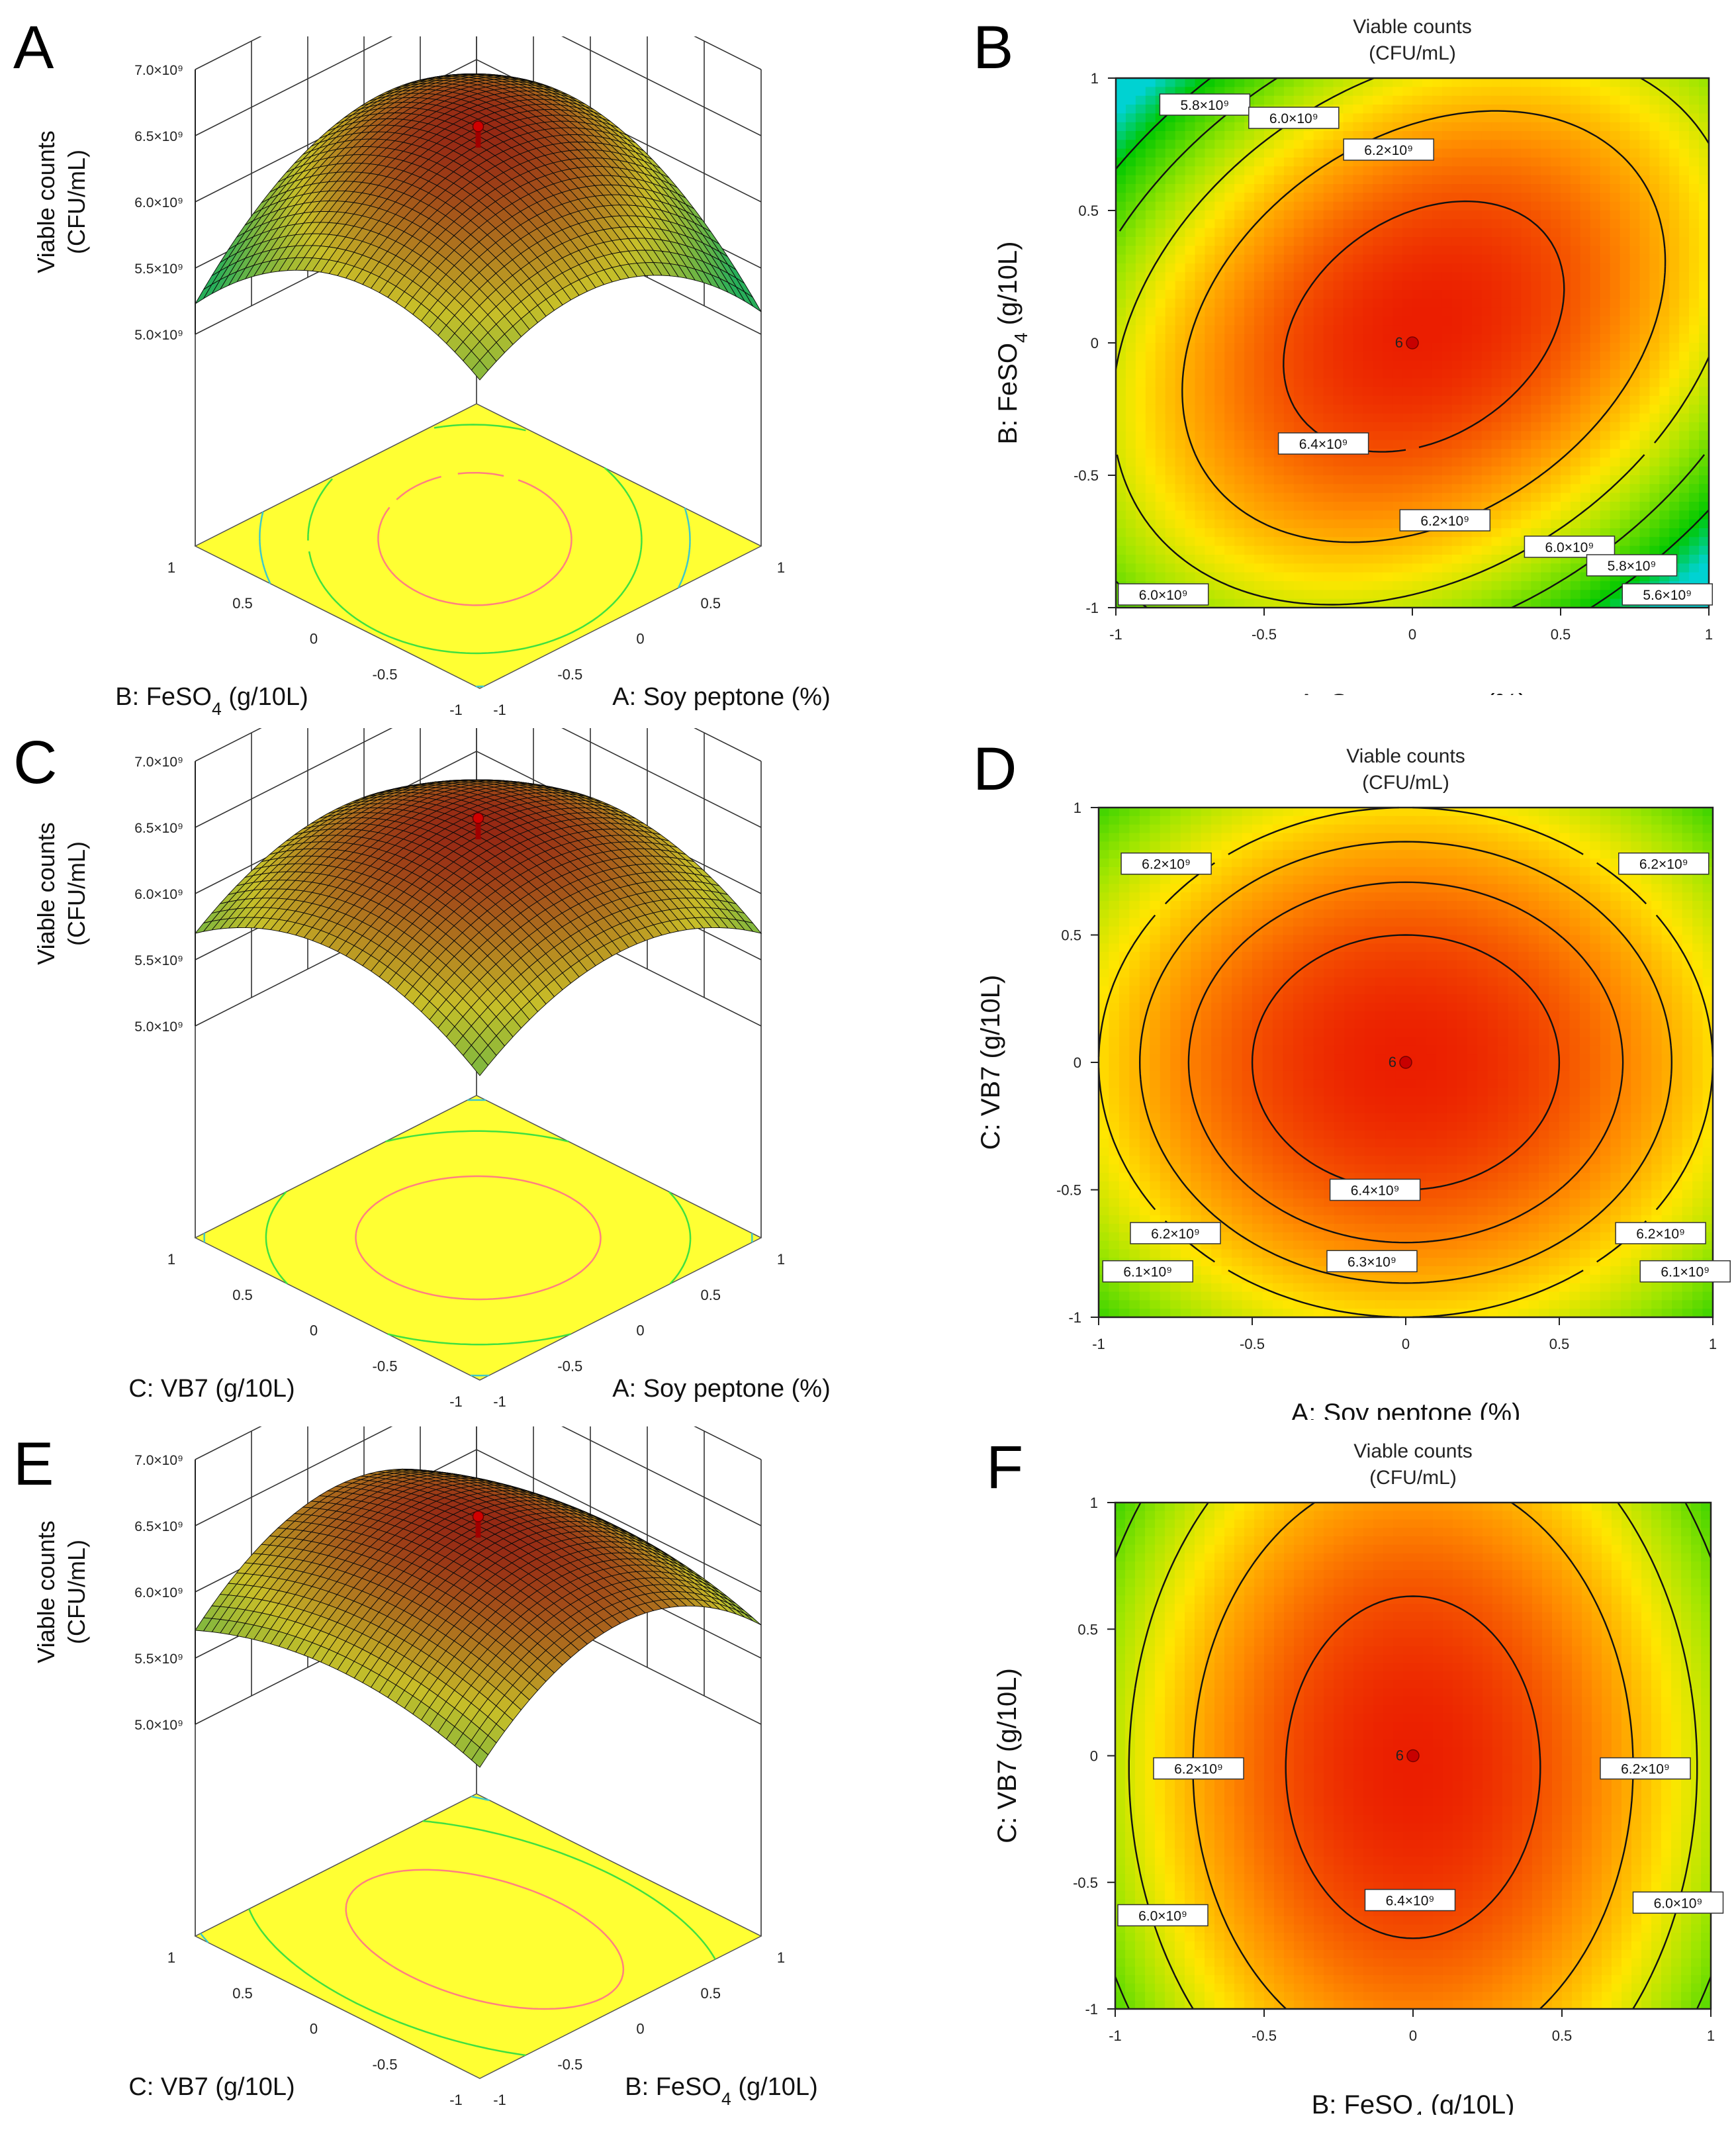 The image size is (1736, 2138). What do you see at coordinates (1092, 608) in the screenshot?
I see `y-tick-label-B-4: -1` at bounding box center [1092, 608].